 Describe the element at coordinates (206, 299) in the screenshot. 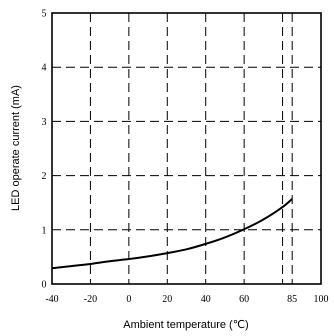

I see `x-tick-label: 40` at that location.